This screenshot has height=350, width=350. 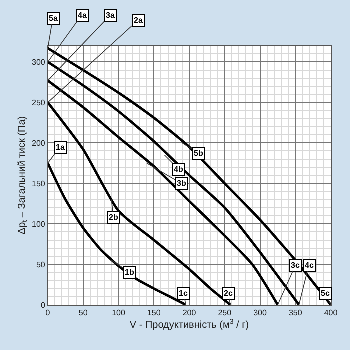 What do you see at coordinates (331, 313) in the screenshot?
I see `x-tick-label: 400` at bounding box center [331, 313].